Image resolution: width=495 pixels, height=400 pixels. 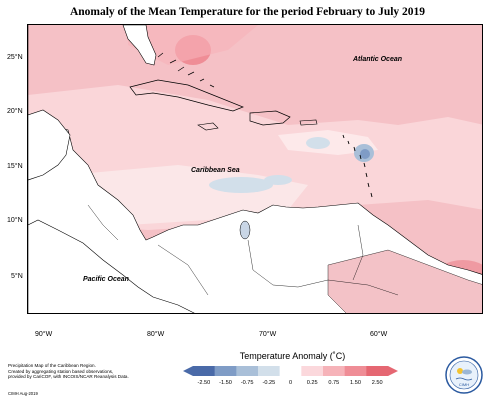 What do you see at coordinates (464, 379) in the screenshot?
I see `wave-icon` at bounding box center [464, 379].